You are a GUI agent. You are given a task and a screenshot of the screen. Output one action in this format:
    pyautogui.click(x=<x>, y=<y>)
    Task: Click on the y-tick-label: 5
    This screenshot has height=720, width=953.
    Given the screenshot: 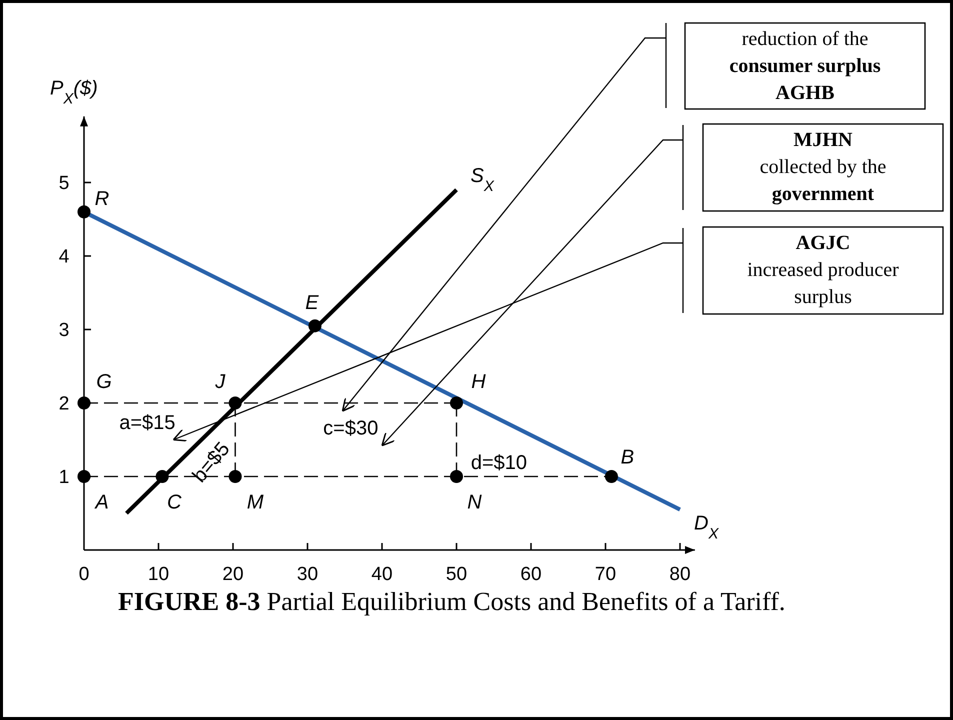 What is the action you would take?
    pyautogui.click(x=64, y=183)
    